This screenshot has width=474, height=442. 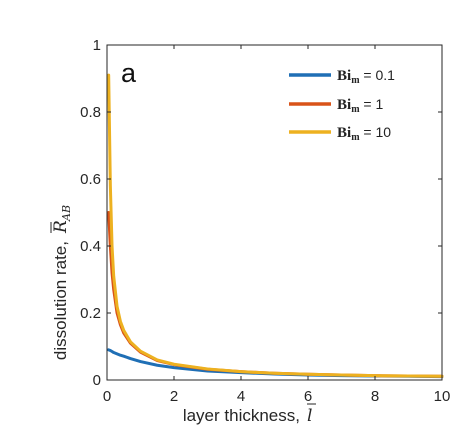 What do you see at coordinates (442, 396) in the screenshot?
I see `x-tick-label: 10` at bounding box center [442, 396].